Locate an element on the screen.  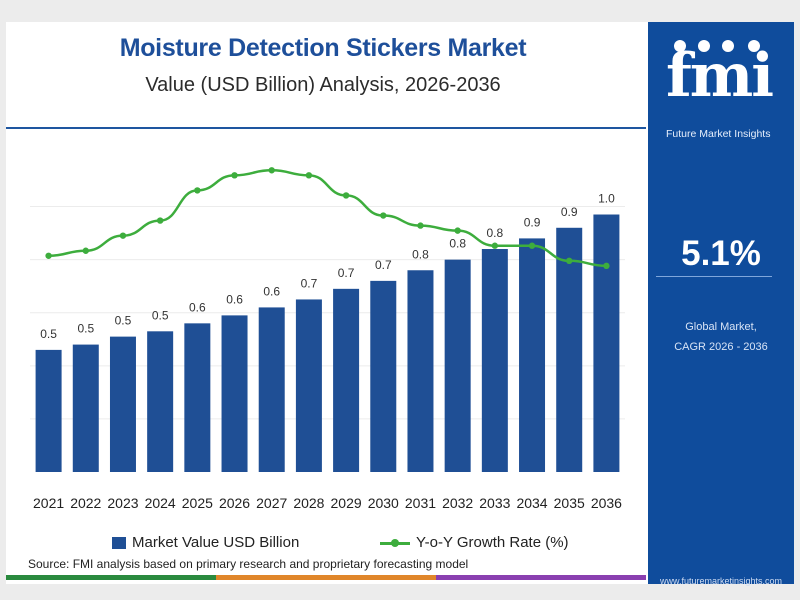
x-tick-2030: 2030 is located at coordinates (383, 503).